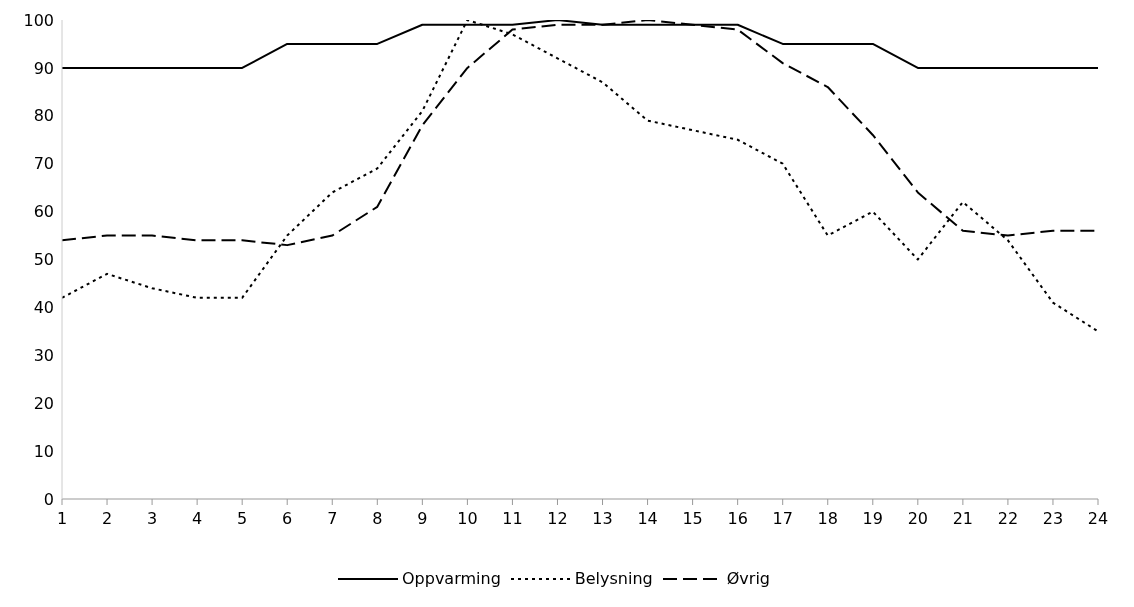 The image size is (1134, 607). What do you see at coordinates (918, 519) in the screenshot?
I see `x-tick-label: 20` at bounding box center [918, 519].